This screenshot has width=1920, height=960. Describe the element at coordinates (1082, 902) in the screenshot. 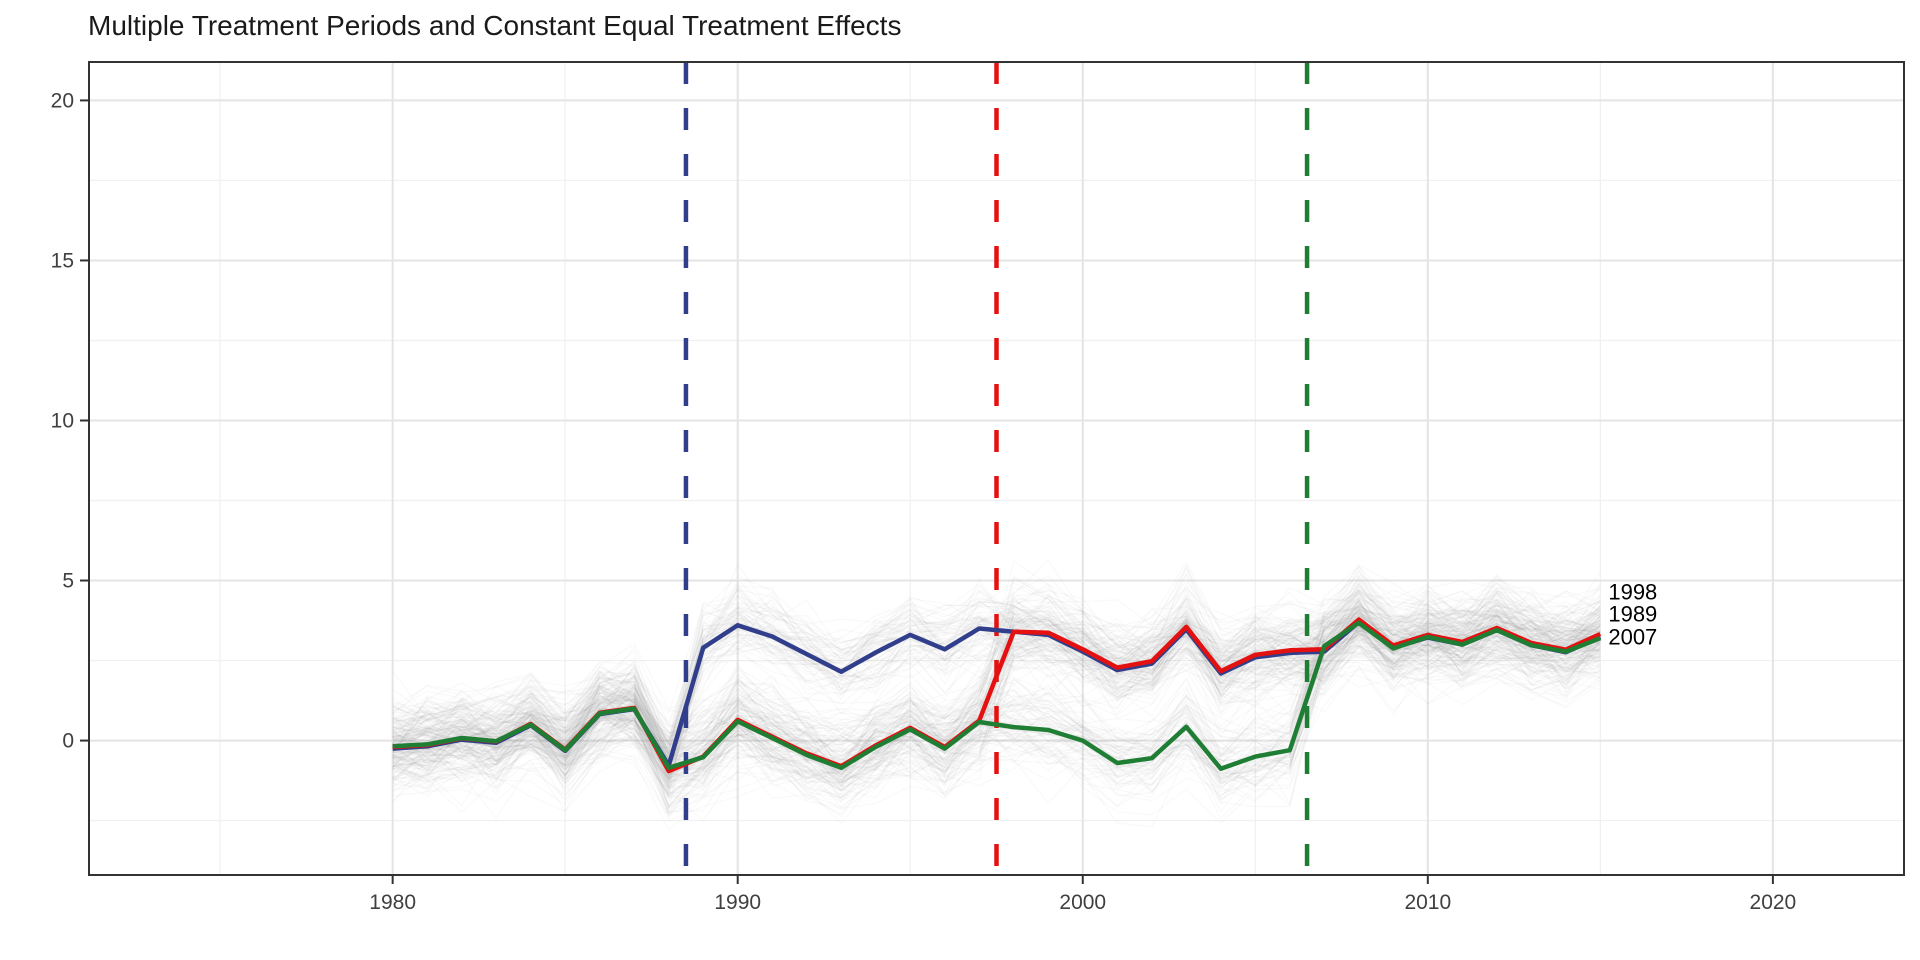

I see `x-tick-label-2000: 2000` at that location.